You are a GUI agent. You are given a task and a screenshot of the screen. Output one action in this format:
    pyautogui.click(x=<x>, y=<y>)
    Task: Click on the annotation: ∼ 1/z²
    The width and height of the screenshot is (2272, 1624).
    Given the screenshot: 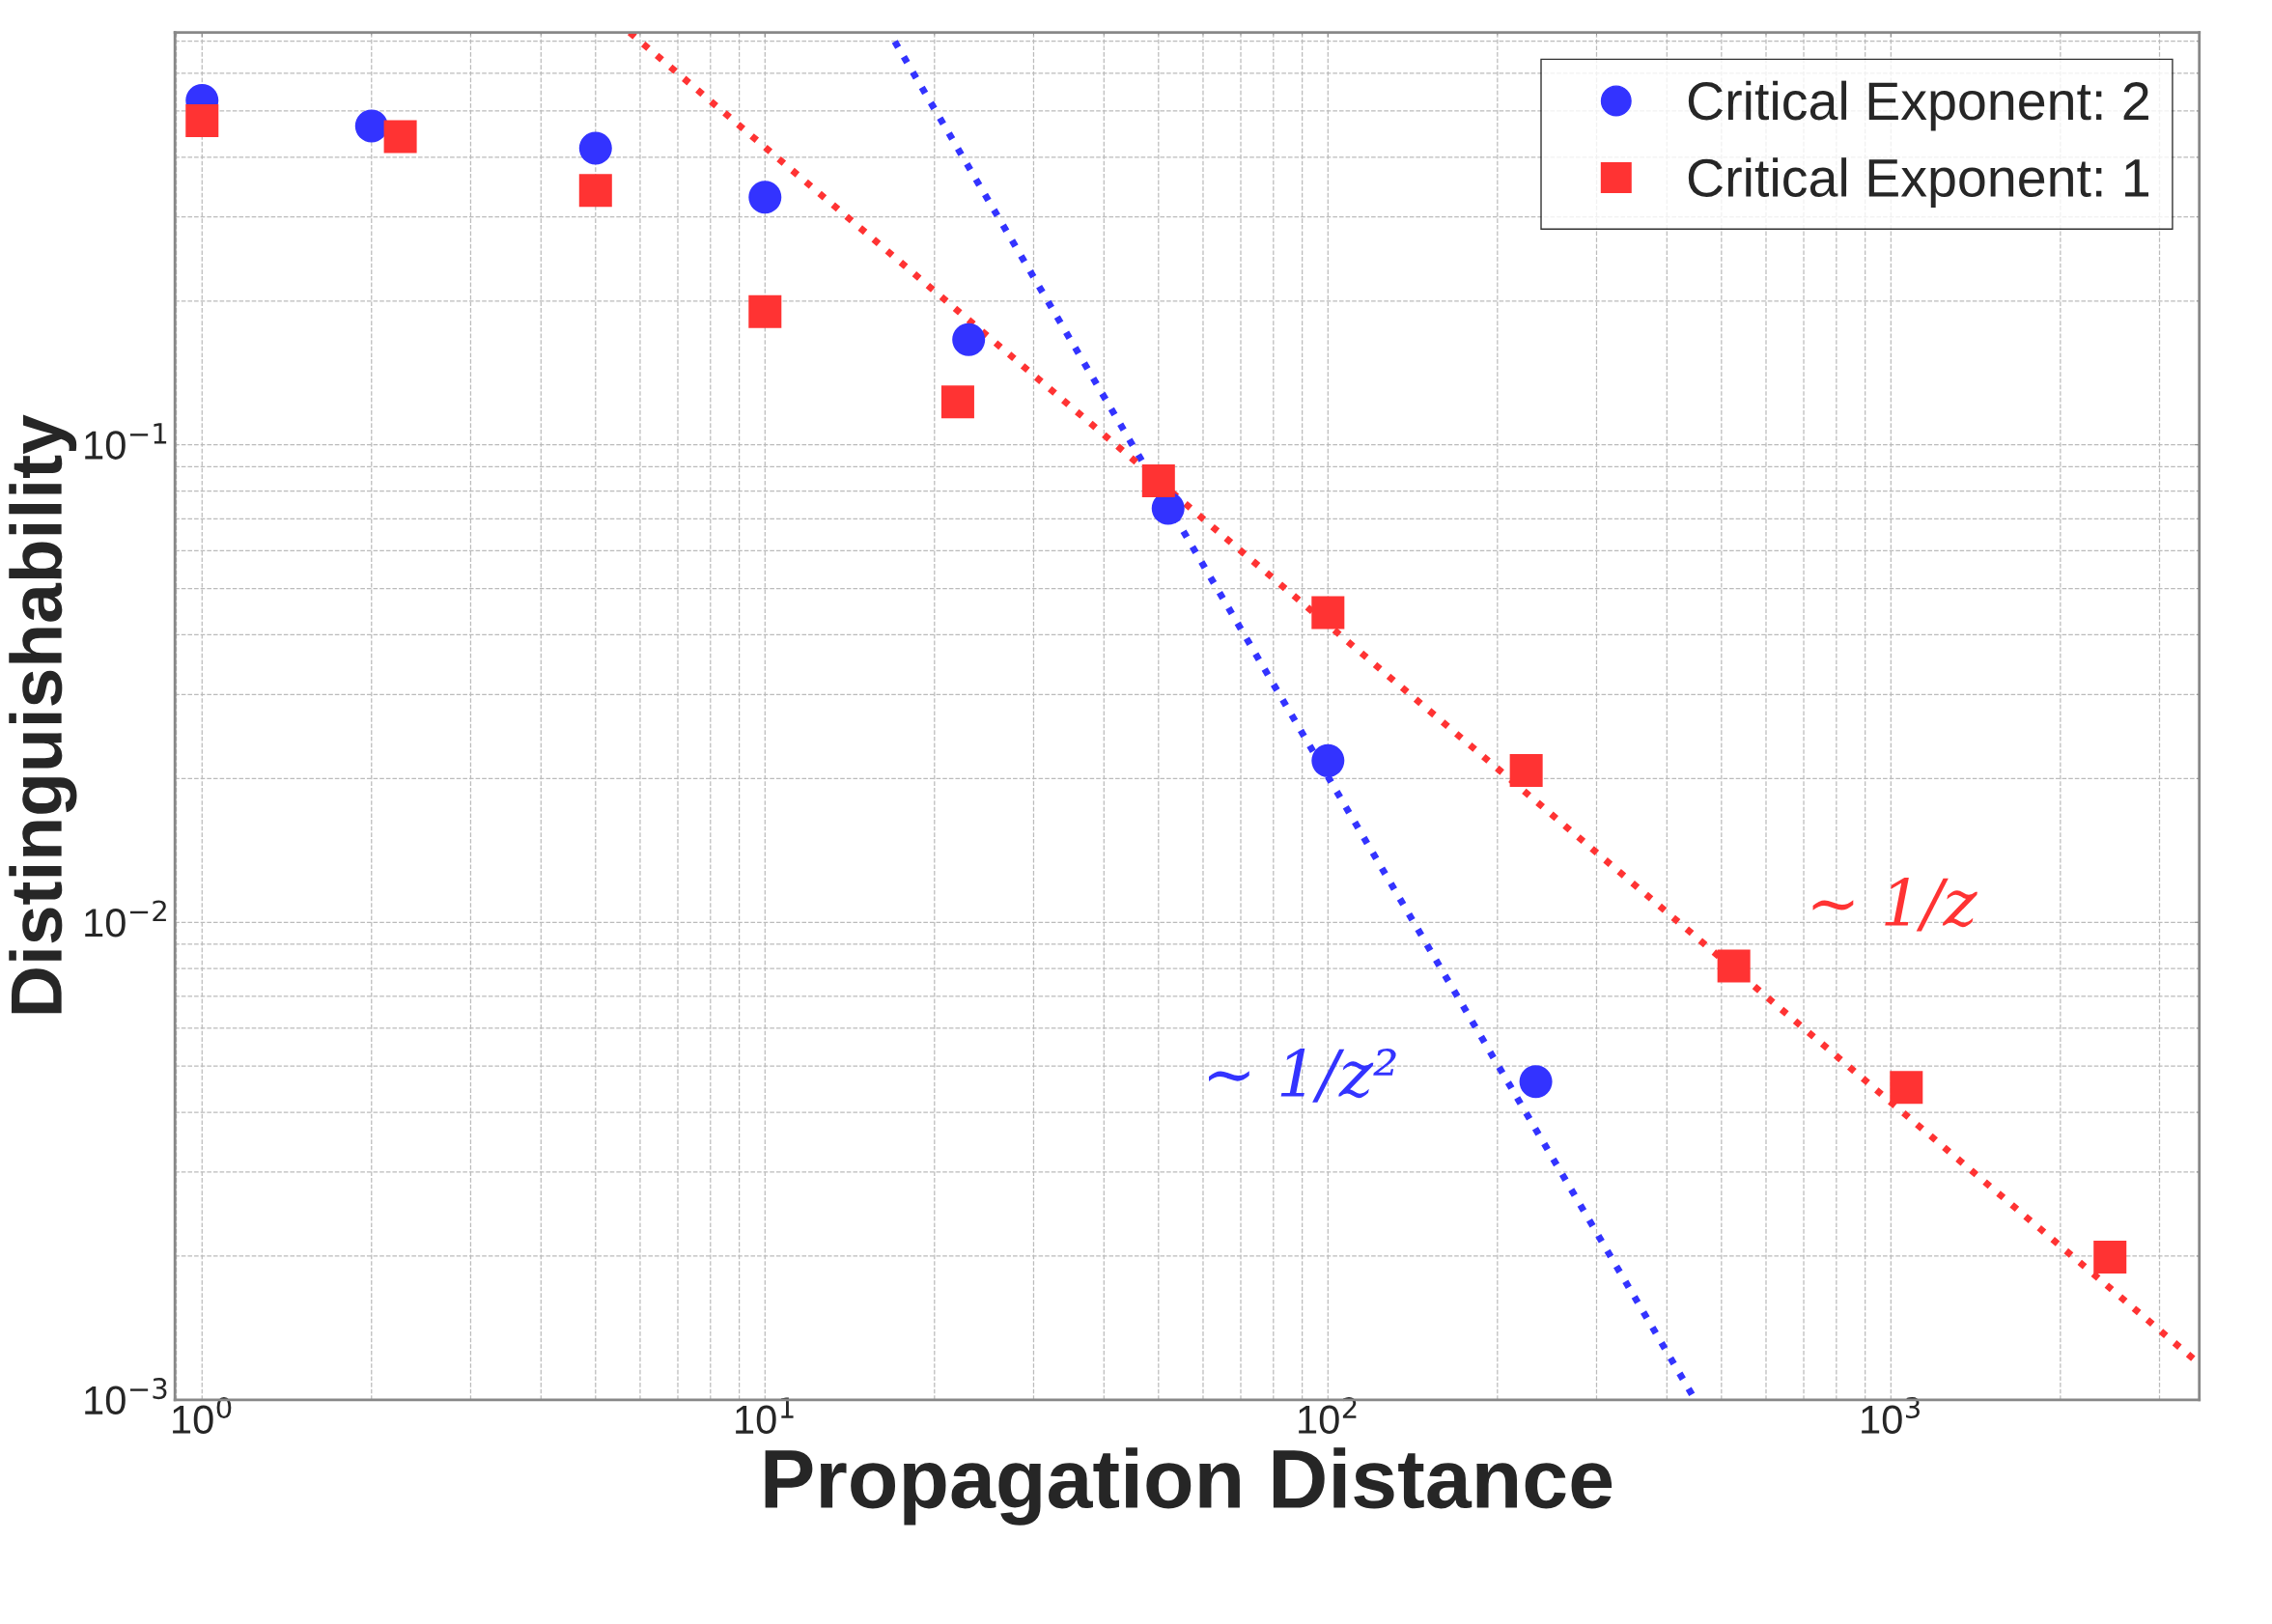 What is the action you would take?
    pyautogui.click(x=1302, y=1076)
    